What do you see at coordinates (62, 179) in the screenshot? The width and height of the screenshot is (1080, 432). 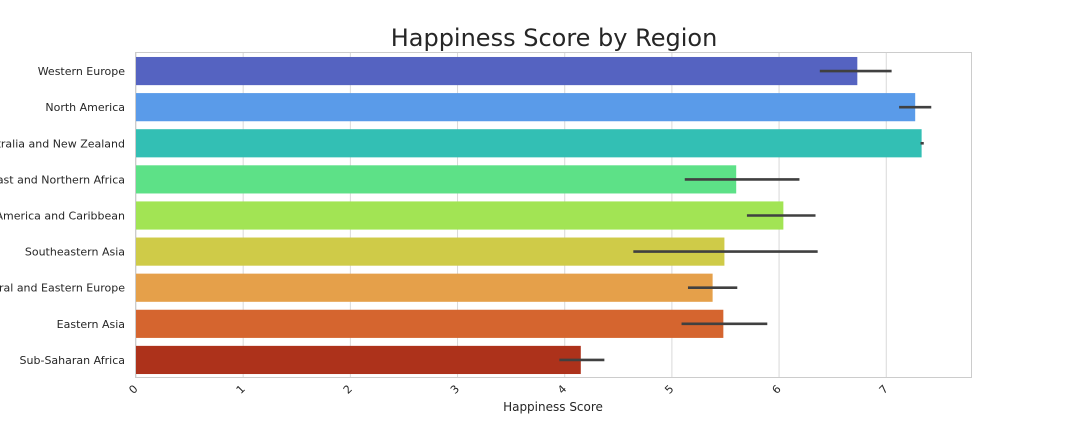 I see `y-tick-label: Middle East and Northern Africa` at bounding box center [62, 179].